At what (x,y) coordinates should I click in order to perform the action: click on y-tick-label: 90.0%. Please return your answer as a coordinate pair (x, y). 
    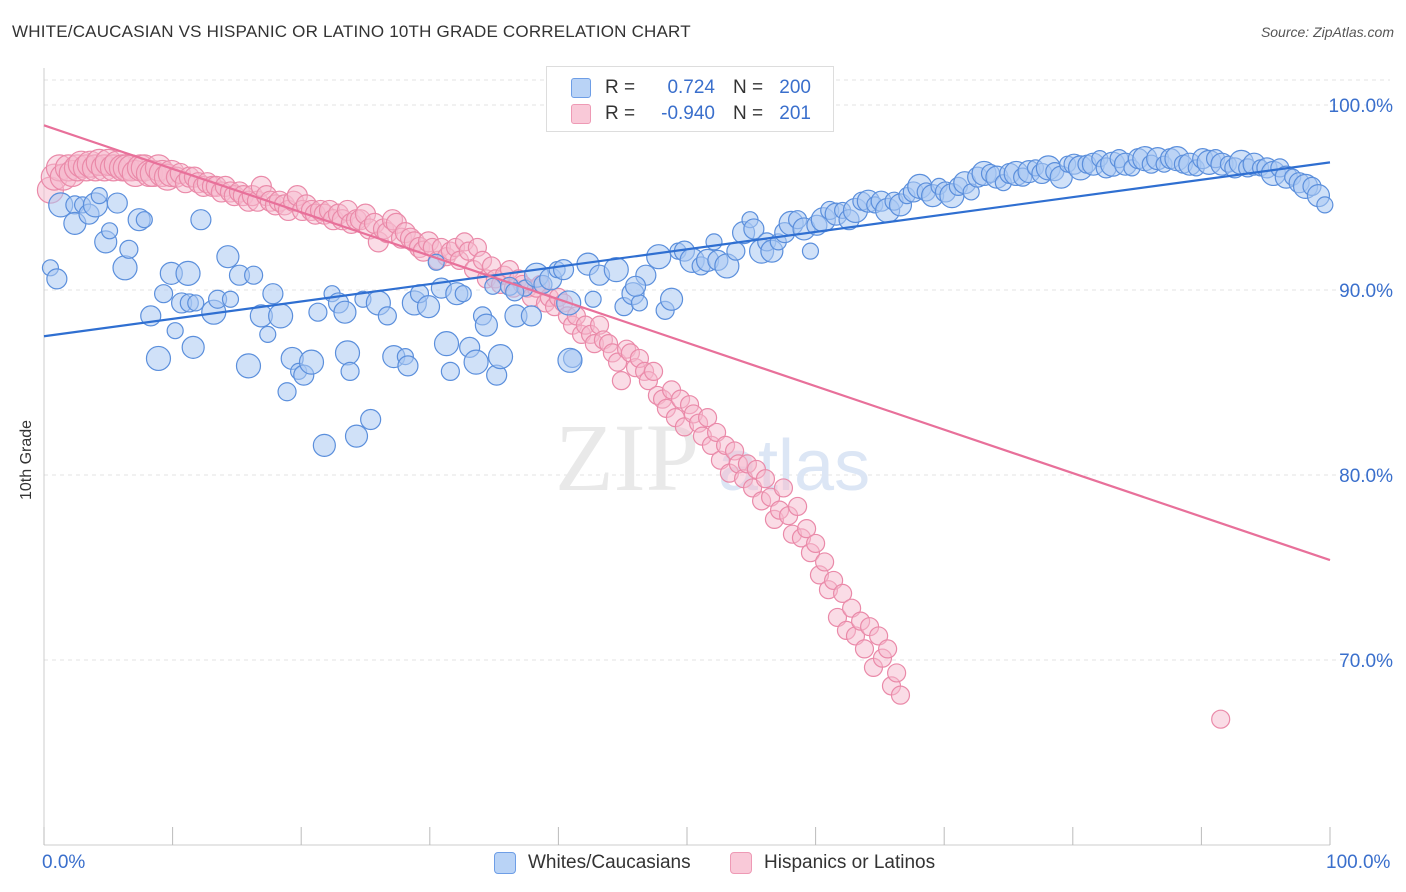
    Looking at the image, I should click on (1366, 291).